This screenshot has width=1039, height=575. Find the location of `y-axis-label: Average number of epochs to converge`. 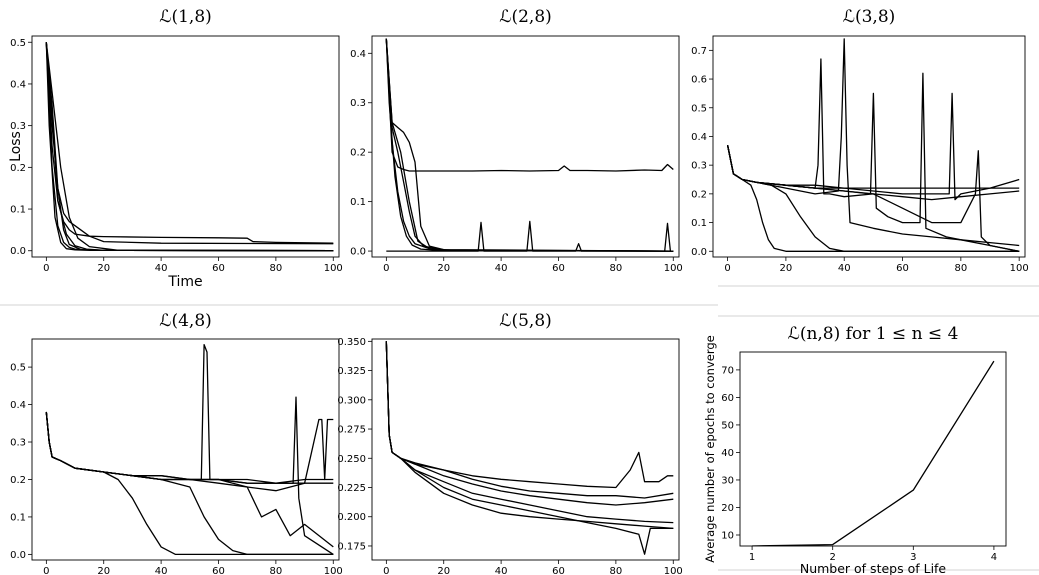

y-axis-label: Average number of epochs to converge is located at coordinates (710, 448).